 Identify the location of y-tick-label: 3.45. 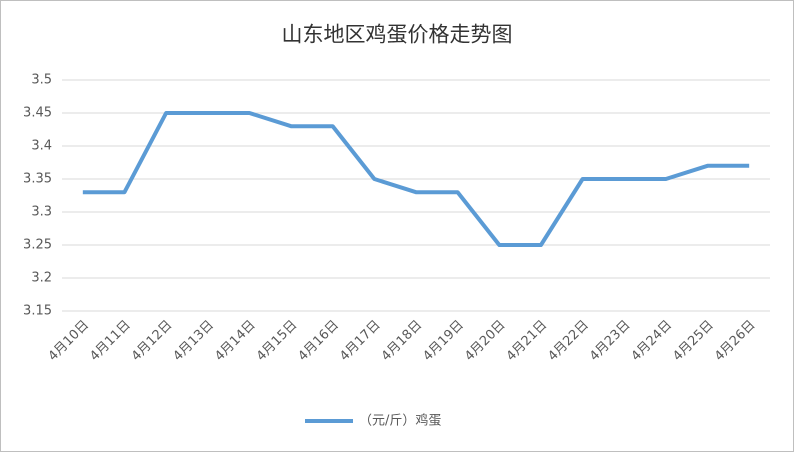
(37, 113).